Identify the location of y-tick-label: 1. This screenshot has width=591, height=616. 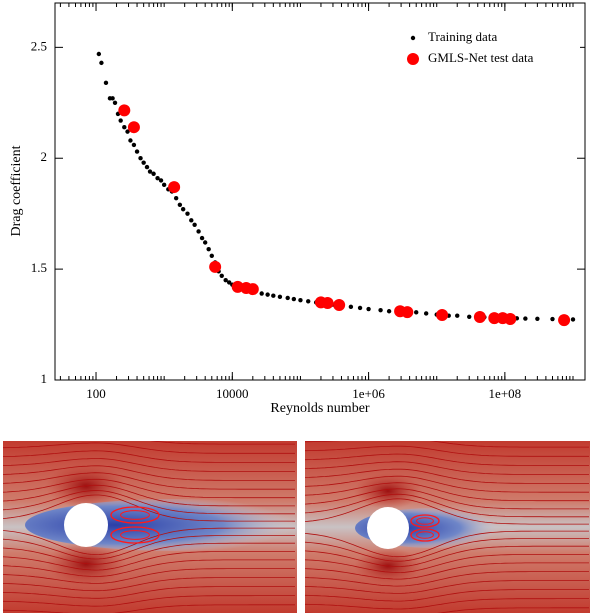
(44, 378).